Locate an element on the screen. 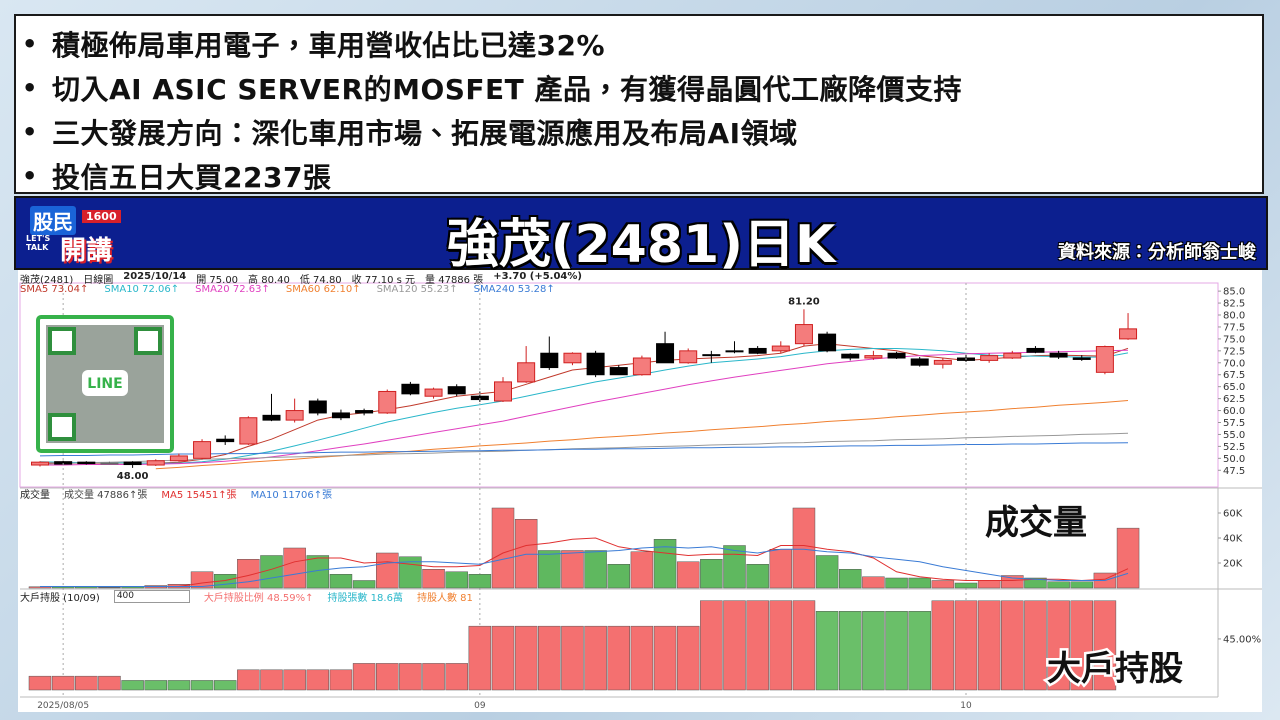  volume-legend: 成交量 成交量 47886↑張 MA5 15451↑張 MA10 11706↑張 is located at coordinates (176, 493).